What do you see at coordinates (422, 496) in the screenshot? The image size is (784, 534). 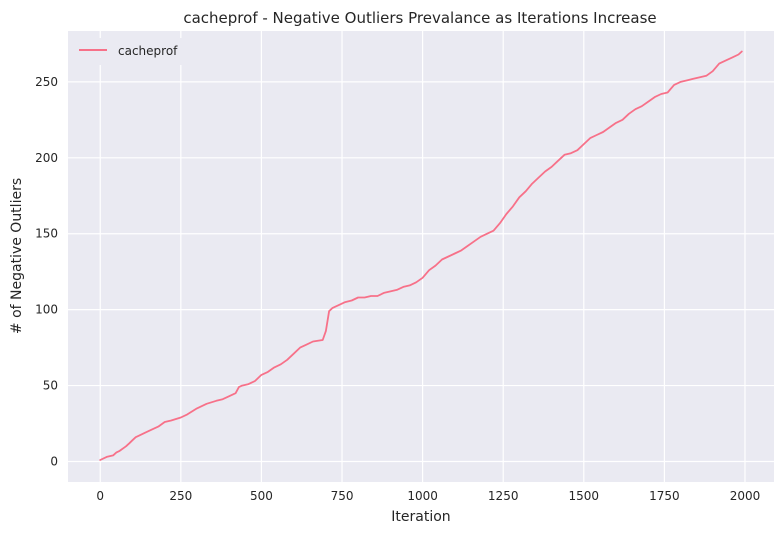 I see `x-tick-label: 1000` at bounding box center [422, 496].